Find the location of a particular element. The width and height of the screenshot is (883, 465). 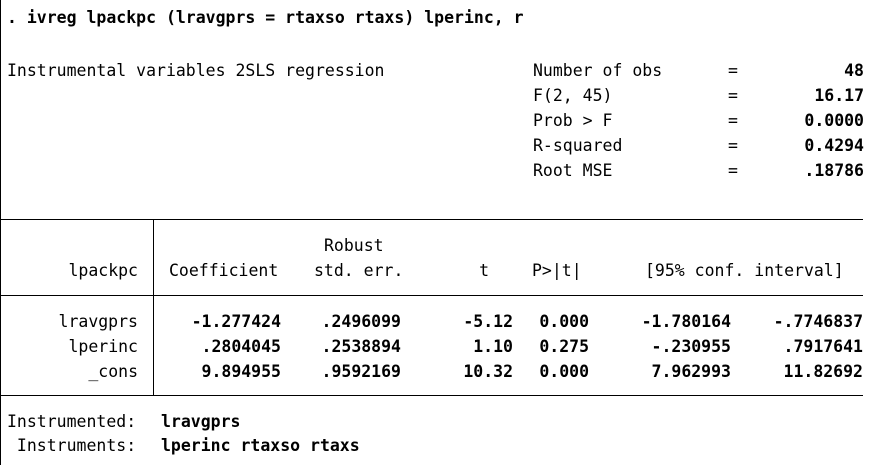

row-coefficient: .2804045 is located at coordinates (241, 346).